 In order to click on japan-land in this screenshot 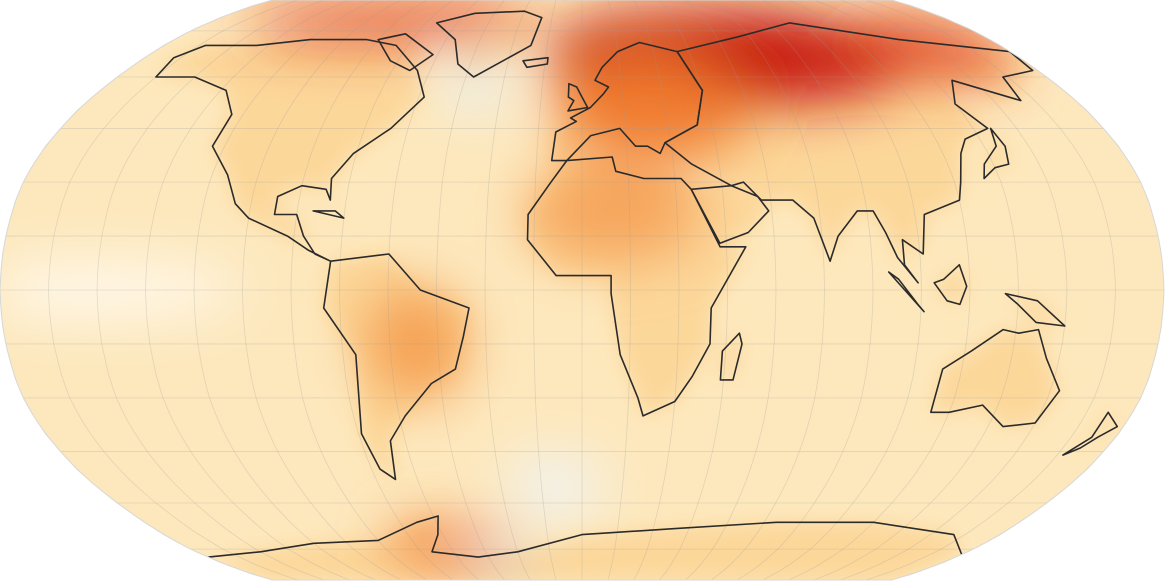, I will do `click(996, 153)`.